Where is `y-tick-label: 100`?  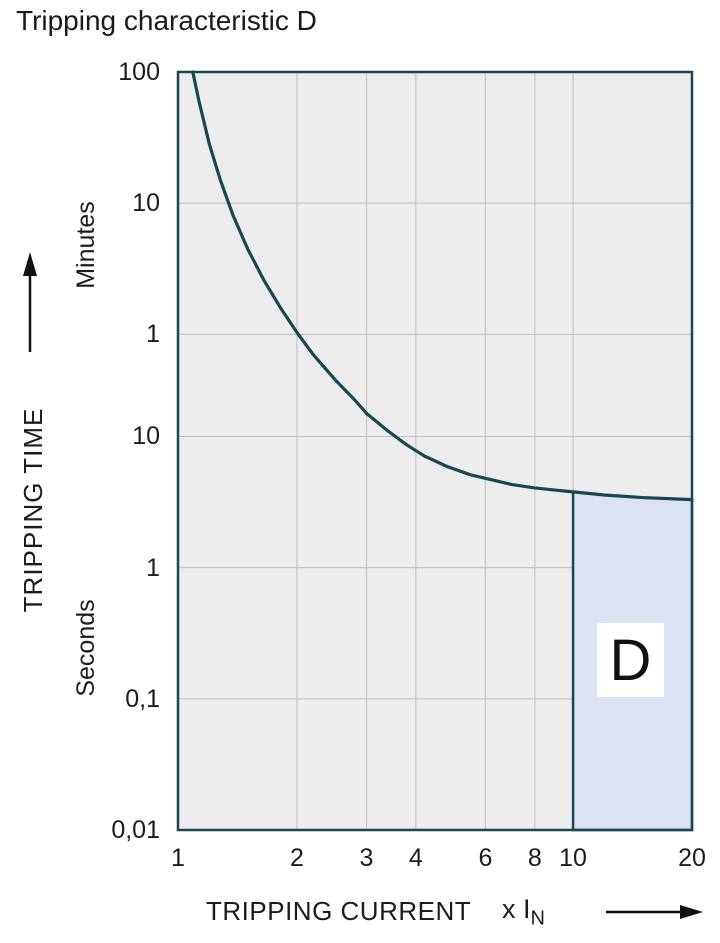 y-tick-label: 100 is located at coordinates (139, 72).